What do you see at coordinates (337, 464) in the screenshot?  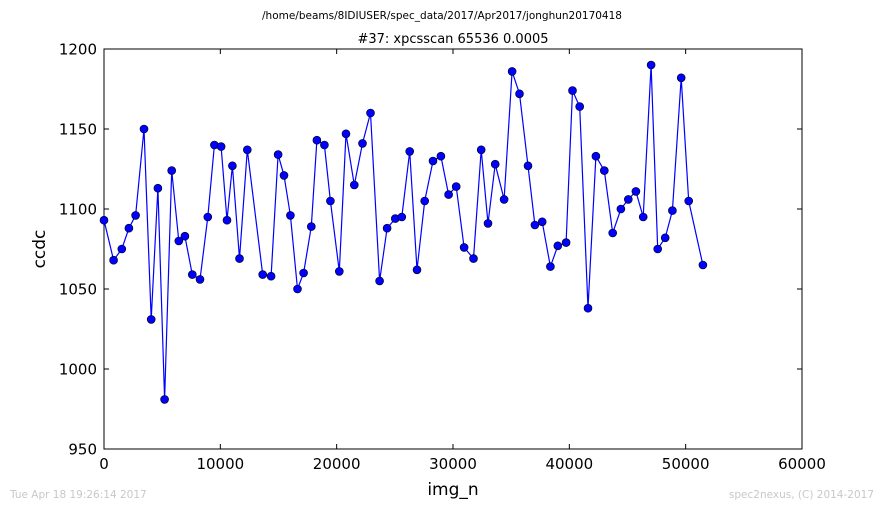 I see `x-tick-label: 20000` at bounding box center [337, 464].